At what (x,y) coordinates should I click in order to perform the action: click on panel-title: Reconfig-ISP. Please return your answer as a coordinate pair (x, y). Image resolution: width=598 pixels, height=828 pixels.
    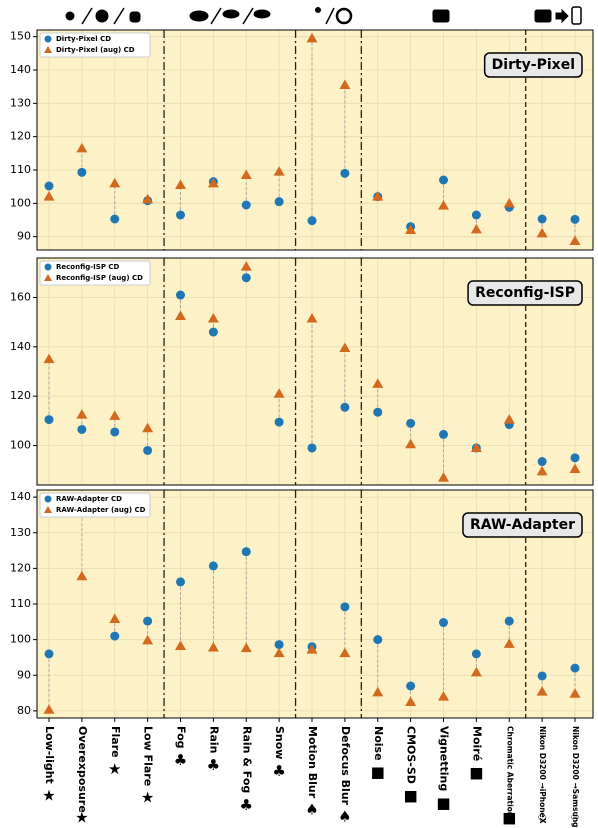
    Looking at the image, I should click on (525, 293).